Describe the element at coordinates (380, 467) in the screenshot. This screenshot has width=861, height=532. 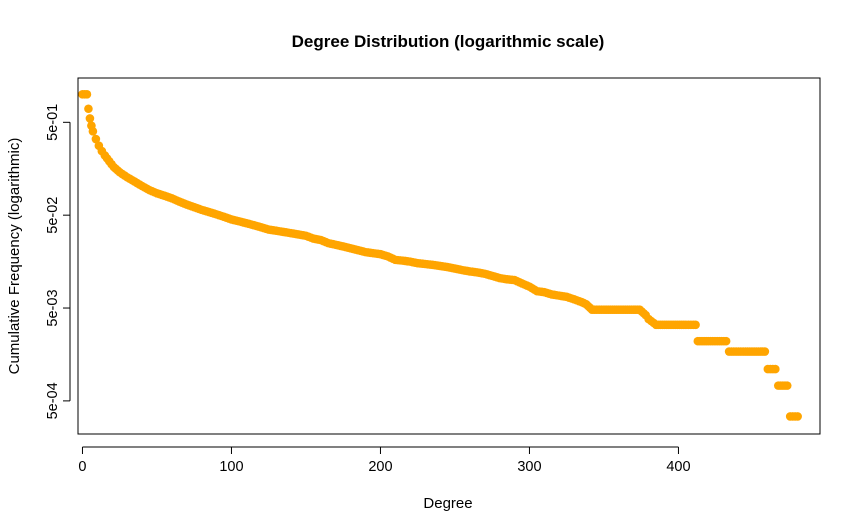
I see `x-tick-label: 200` at that location.